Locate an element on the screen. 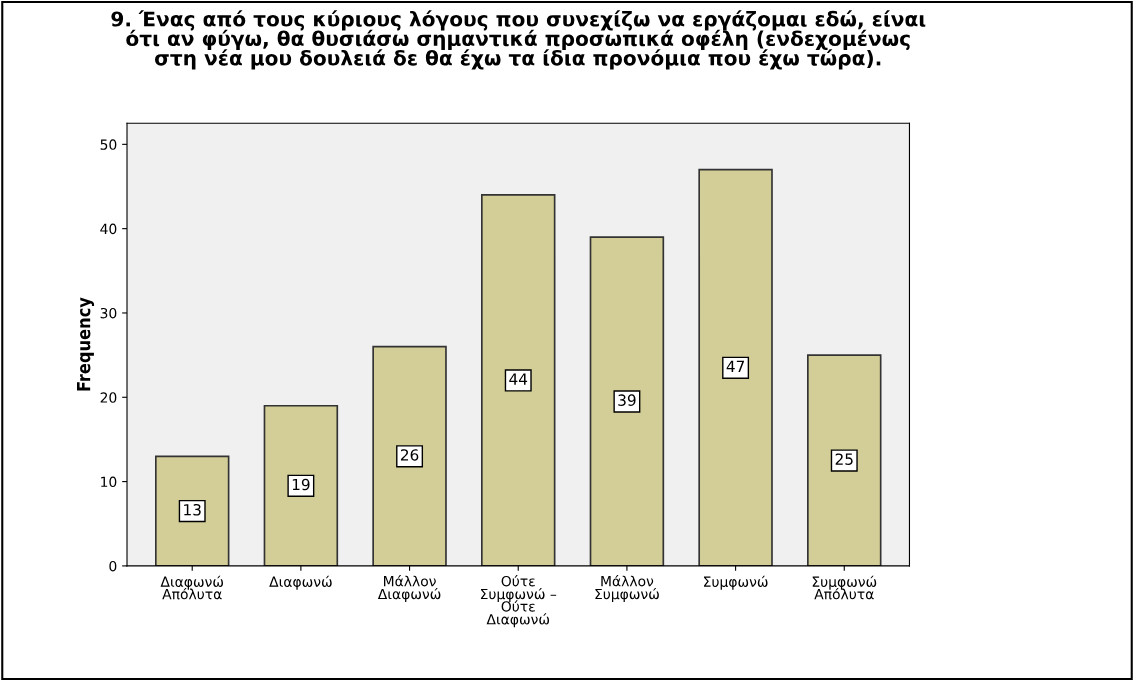 The height and width of the screenshot is (681, 1134). data-label: 44 is located at coordinates (518, 379).